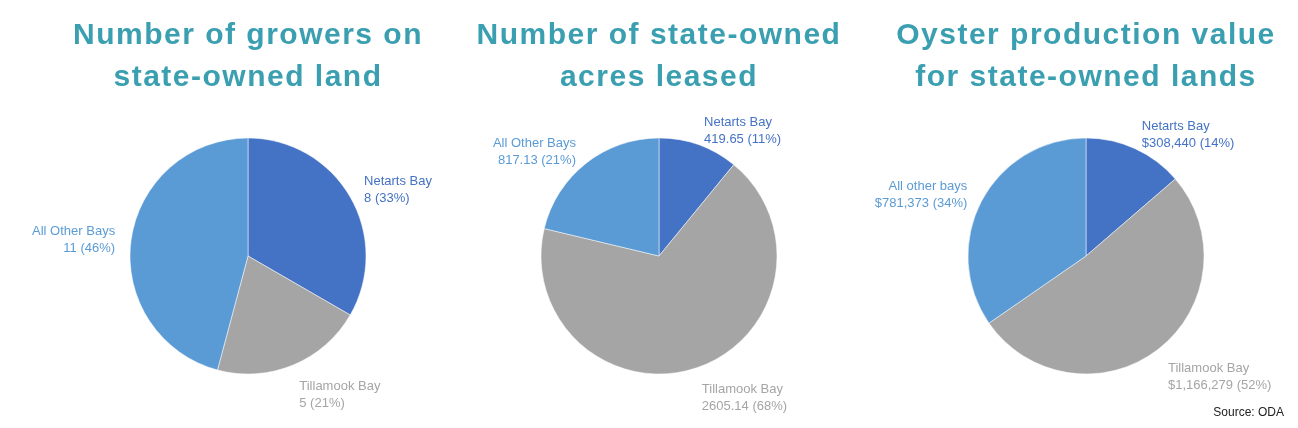  I want to click on slice-label: All other bays, so click(928, 185).